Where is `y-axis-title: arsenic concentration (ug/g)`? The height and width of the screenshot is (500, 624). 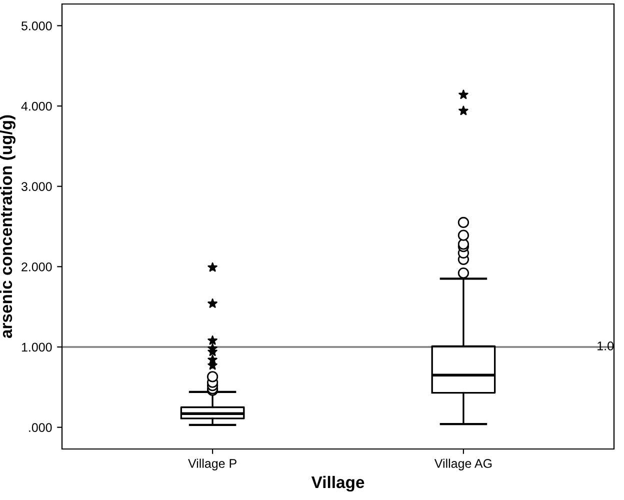
y-axis-title: arsenic concentration (ug/g) is located at coordinates (8, 226).